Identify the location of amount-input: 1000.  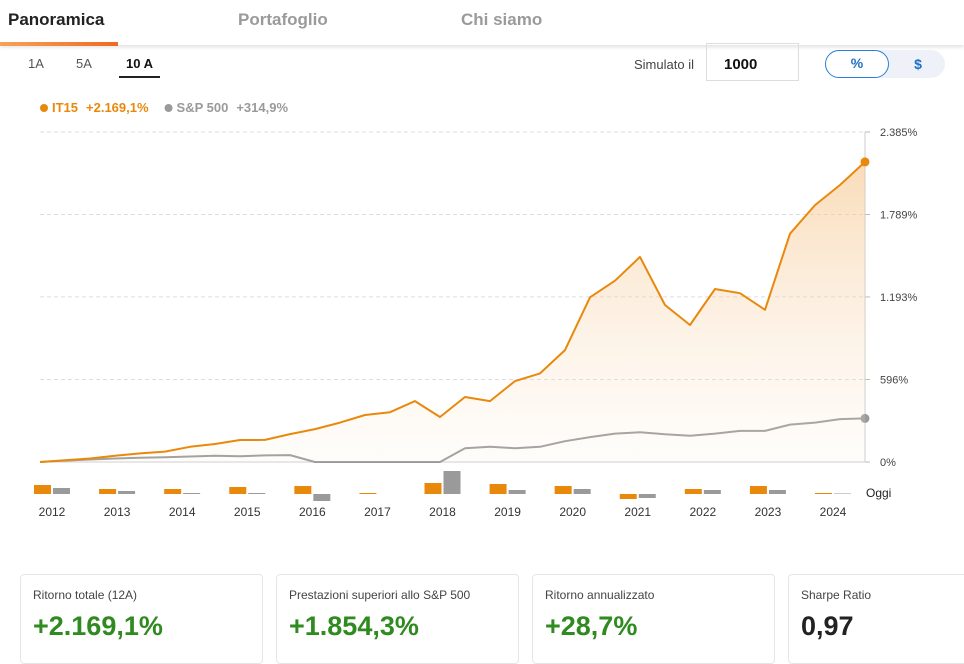
(752, 62).